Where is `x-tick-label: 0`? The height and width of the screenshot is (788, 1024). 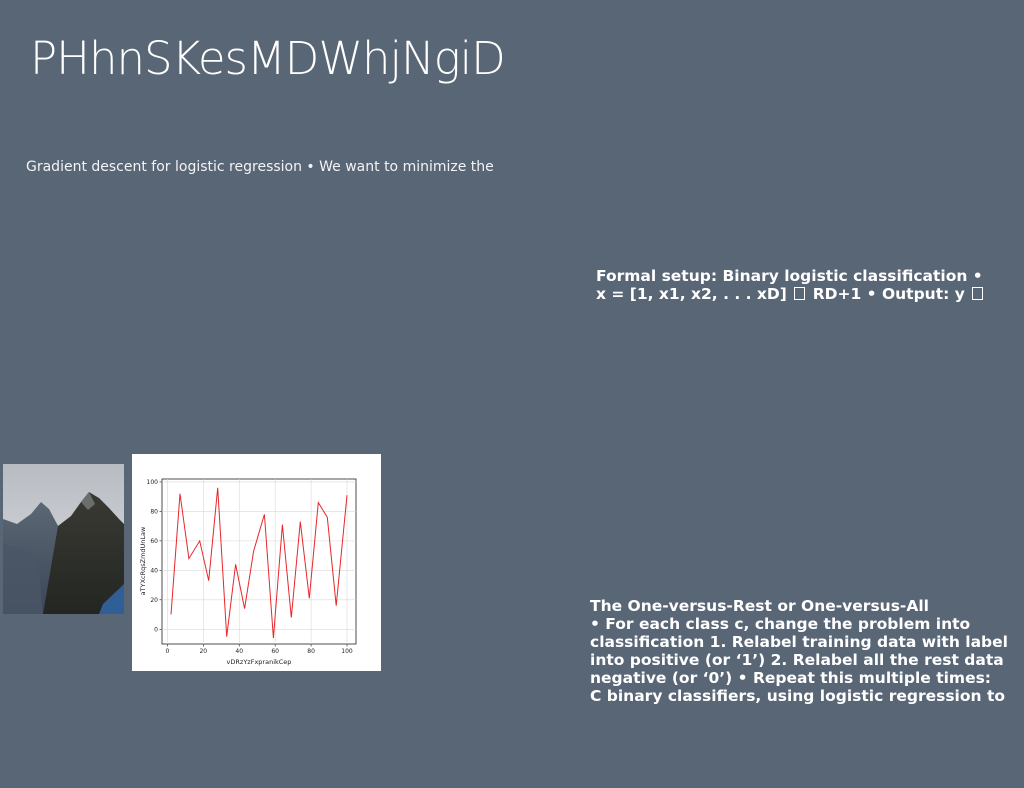 x-tick-label: 0 is located at coordinates (167, 651).